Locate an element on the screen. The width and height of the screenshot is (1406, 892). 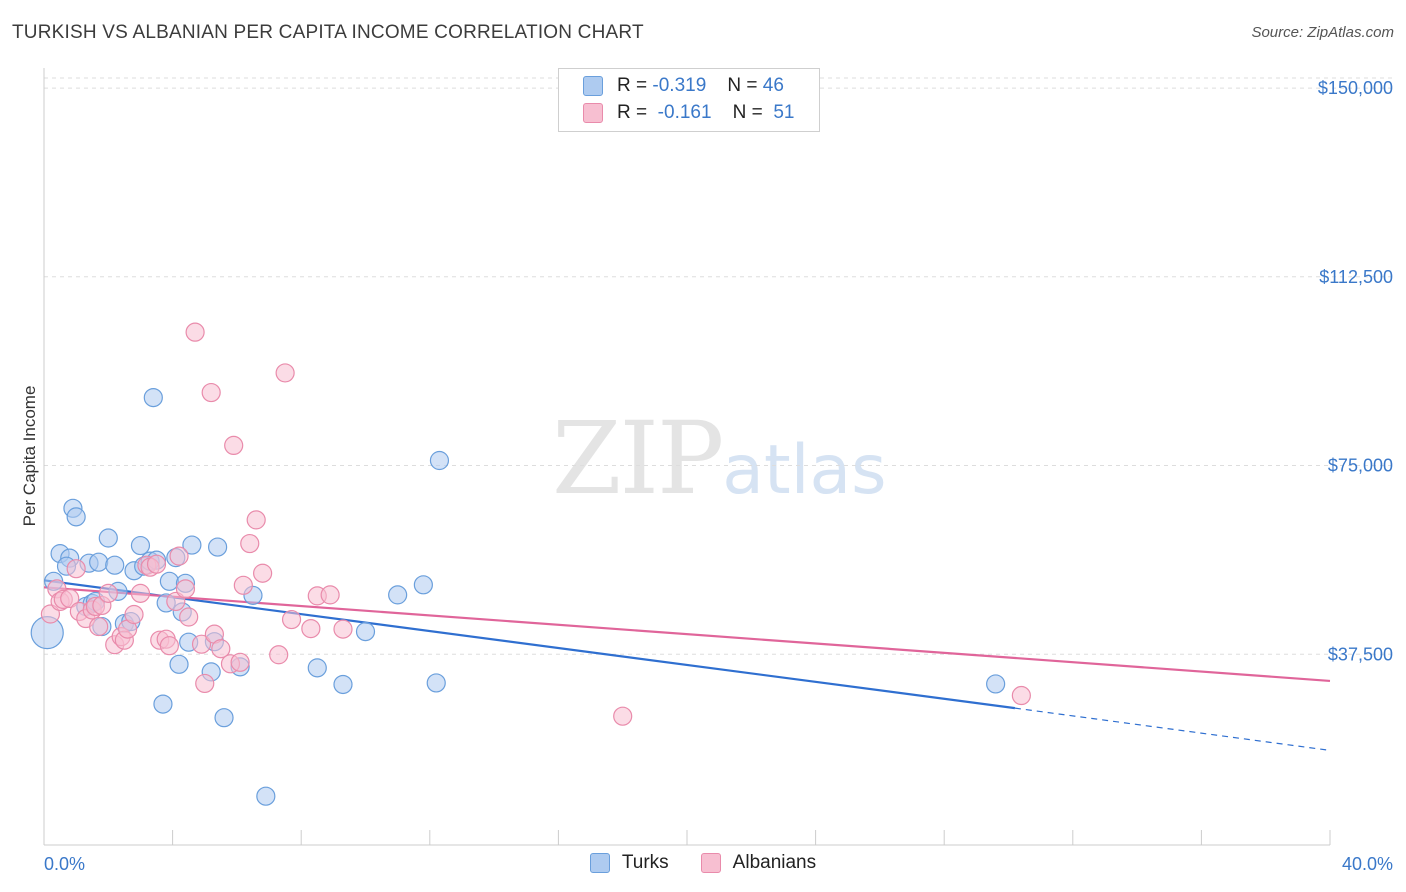
y-tick-label: $75,000 is located at coordinates (1360, 466).